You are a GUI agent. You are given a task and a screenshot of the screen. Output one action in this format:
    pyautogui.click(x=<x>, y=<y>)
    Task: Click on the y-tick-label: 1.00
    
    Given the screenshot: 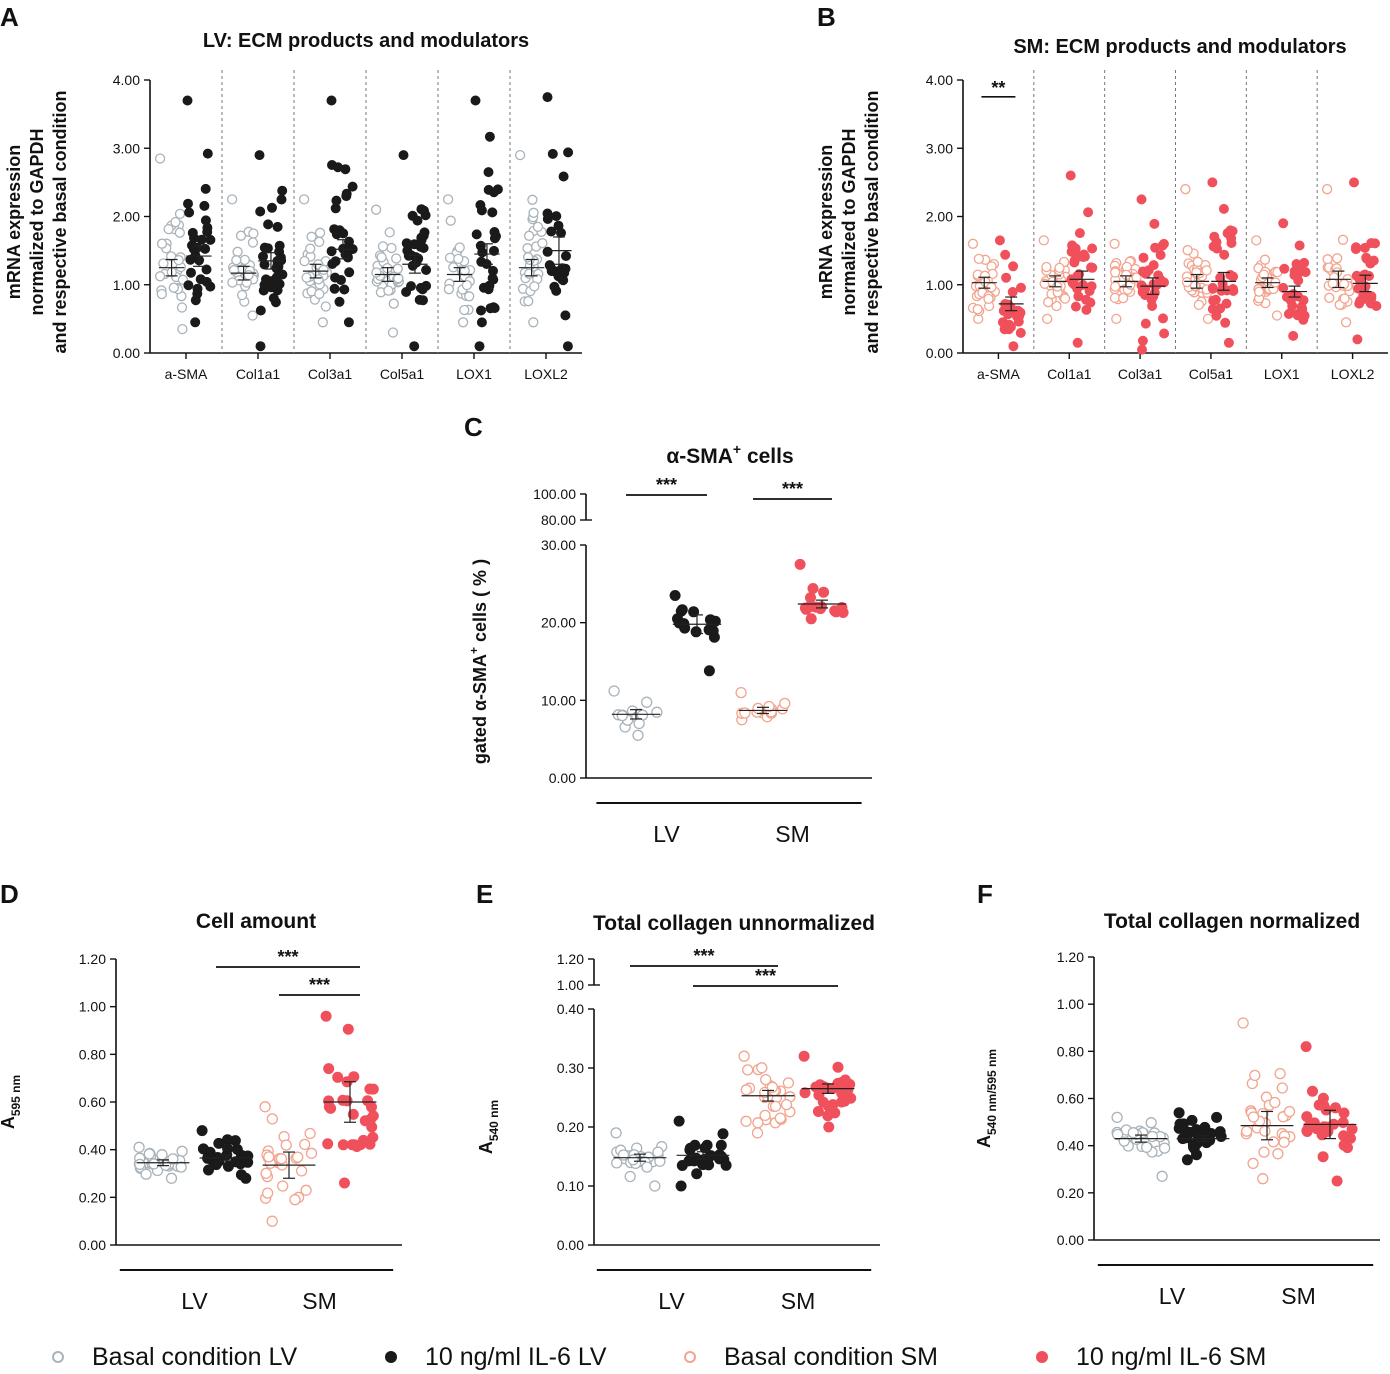 What is the action you would take?
    pyautogui.click(x=1070, y=1004)
    